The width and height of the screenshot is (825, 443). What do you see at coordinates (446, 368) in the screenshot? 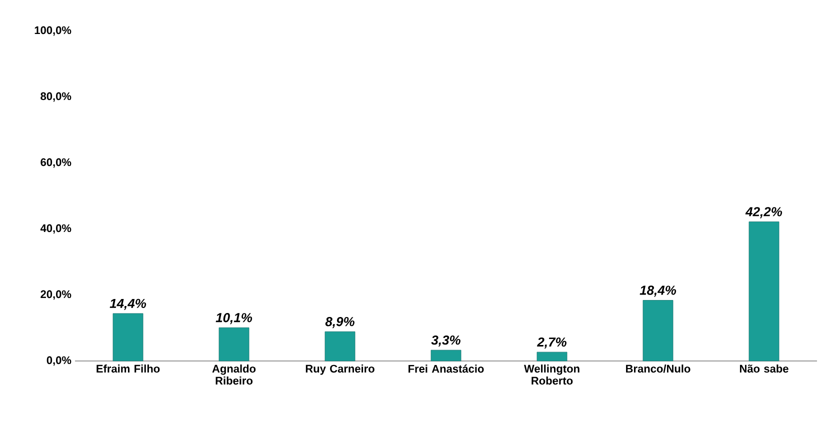
I see `x-tick-label: Frei Anastácio` at bounding box center [446, 368].